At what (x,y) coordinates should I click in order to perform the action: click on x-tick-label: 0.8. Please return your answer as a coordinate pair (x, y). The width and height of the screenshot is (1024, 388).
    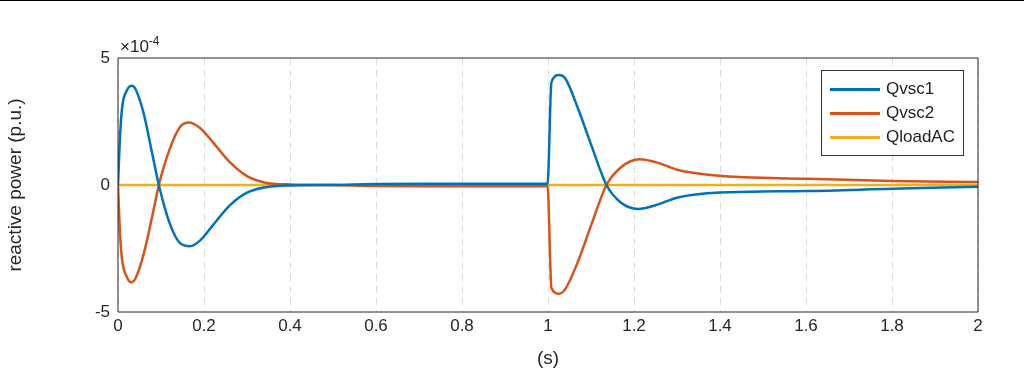
    Looking at the image, I should click on (462, 325).